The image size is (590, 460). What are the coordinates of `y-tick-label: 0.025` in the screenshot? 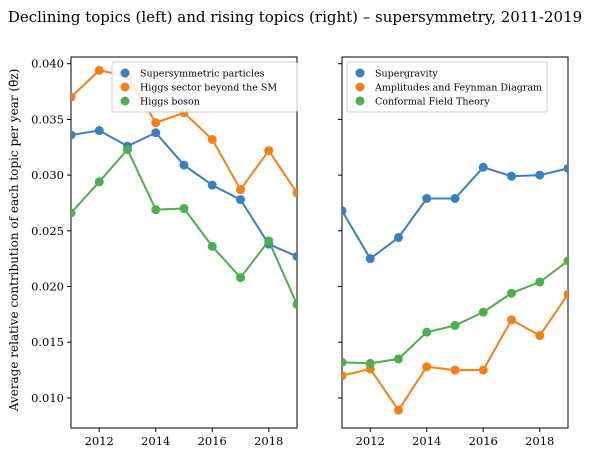 It's located at (47, 231).